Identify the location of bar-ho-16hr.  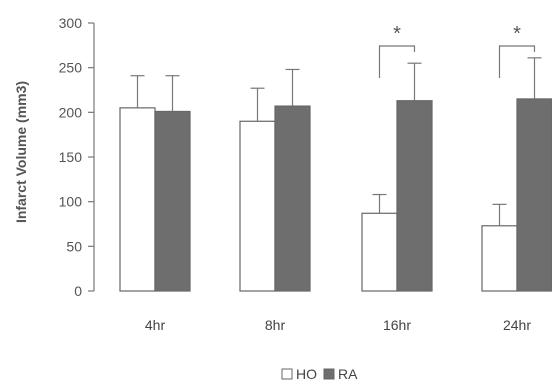
(379, 252).